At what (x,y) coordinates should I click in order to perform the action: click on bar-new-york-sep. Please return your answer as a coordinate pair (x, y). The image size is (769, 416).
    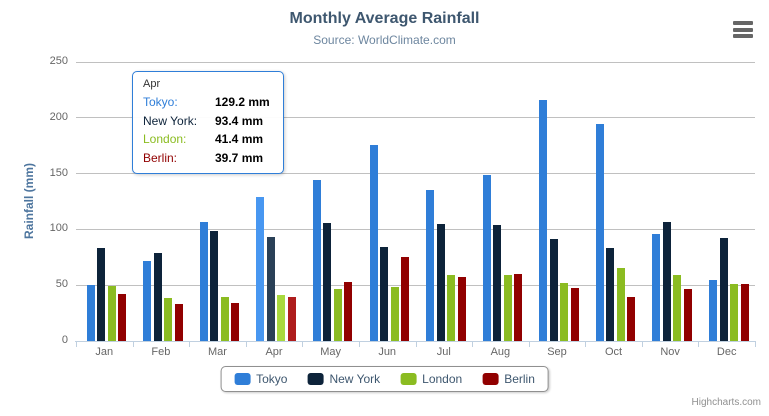
    Looking at the image, I should click on (553, 290).